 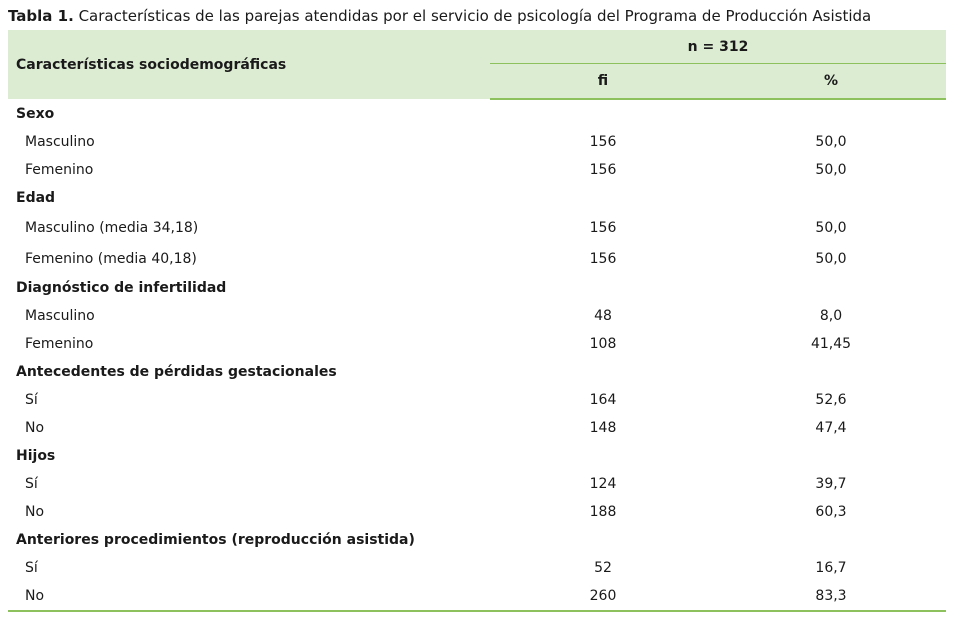 I want to click on table-row: Masculino 156 50,0, so click(x=477, y=142).